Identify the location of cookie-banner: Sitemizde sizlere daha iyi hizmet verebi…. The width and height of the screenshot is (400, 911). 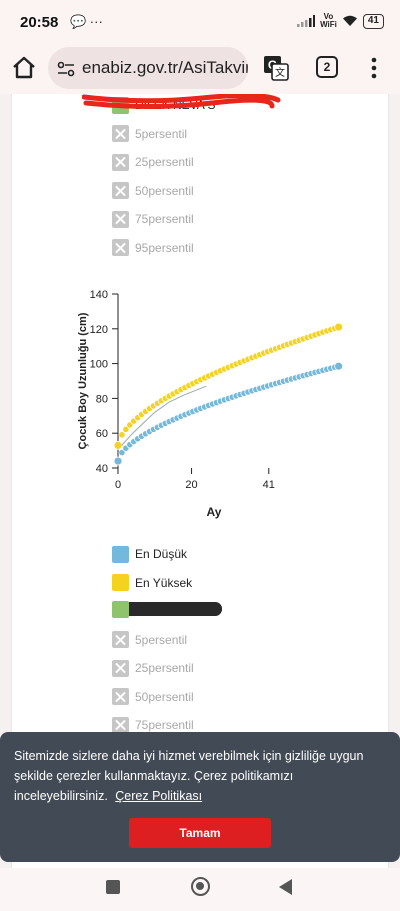
(200, 797).